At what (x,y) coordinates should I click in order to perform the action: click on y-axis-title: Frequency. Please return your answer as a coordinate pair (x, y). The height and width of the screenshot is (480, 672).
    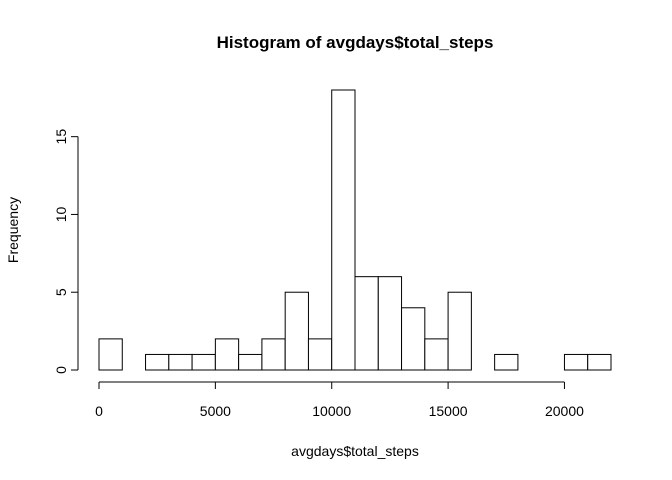
    Looking at the image, I should click on (13, 230).